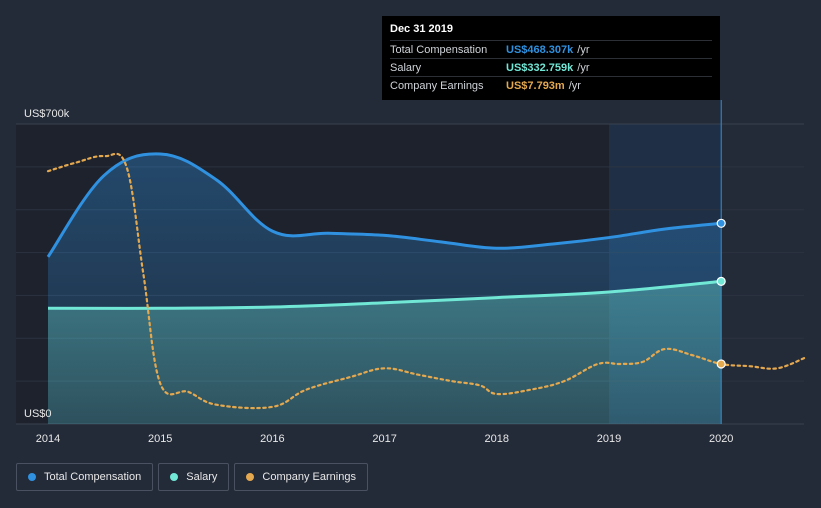 Image resolution: width=821 pixels, height=508 pixels. Describe the element at coordinates (437, 85) in the screenshot. I see `tooltip-label: Company Earnings` at that location.